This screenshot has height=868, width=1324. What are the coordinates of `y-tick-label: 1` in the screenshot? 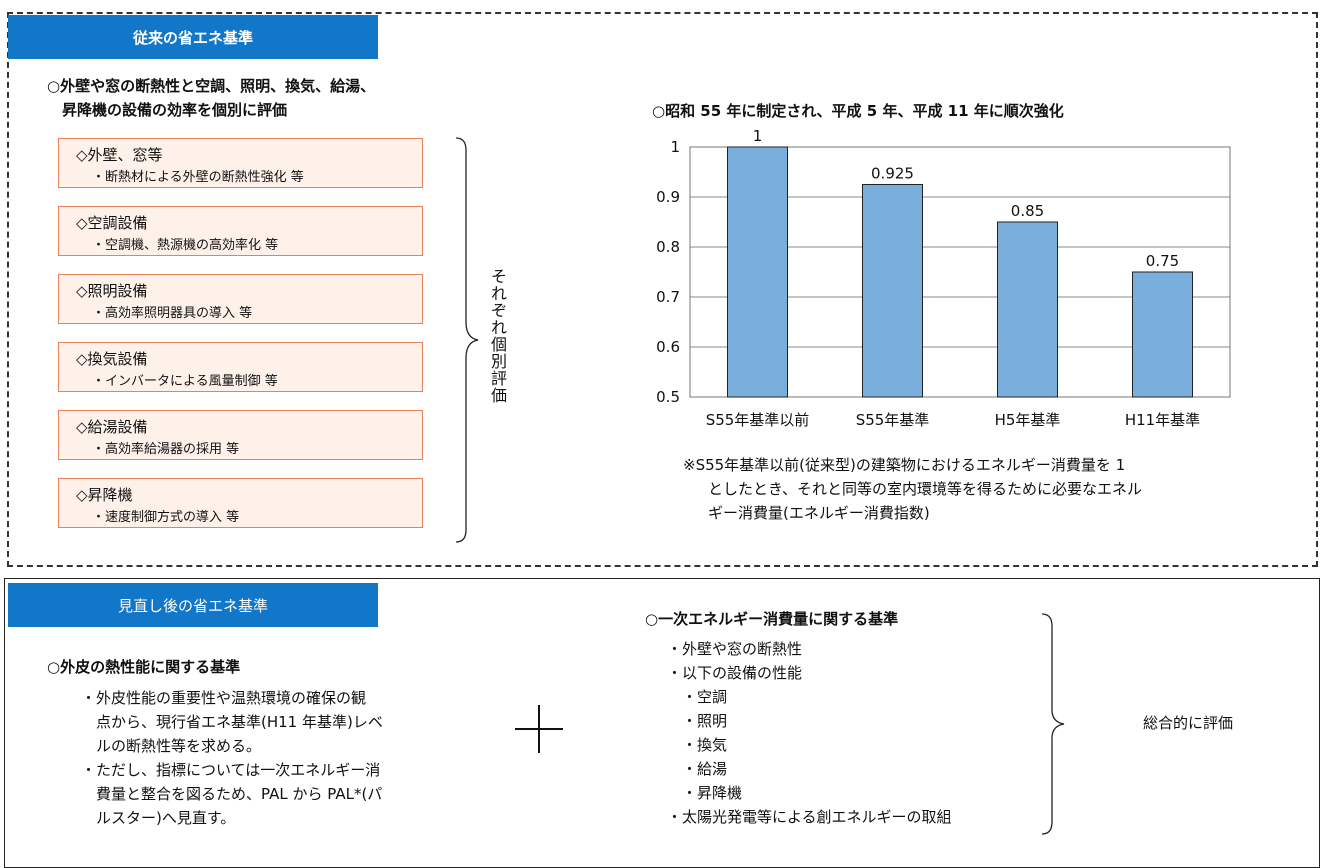 It's located at (675, 147).